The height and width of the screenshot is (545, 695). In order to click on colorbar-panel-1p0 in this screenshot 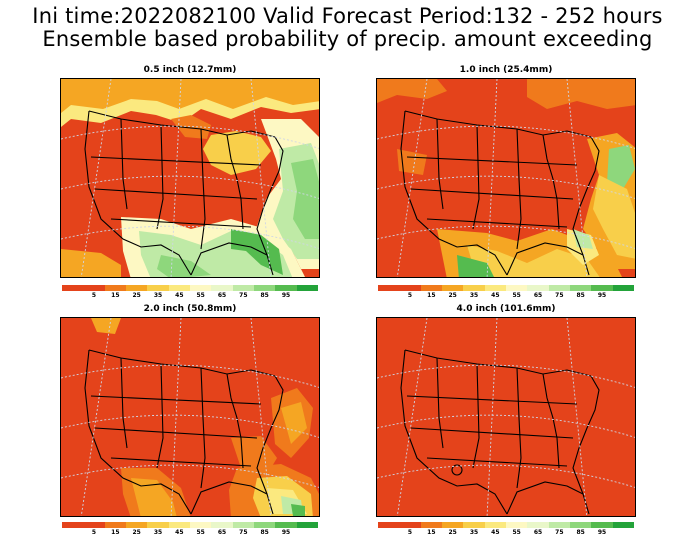, I will do `click(506, 288)`.